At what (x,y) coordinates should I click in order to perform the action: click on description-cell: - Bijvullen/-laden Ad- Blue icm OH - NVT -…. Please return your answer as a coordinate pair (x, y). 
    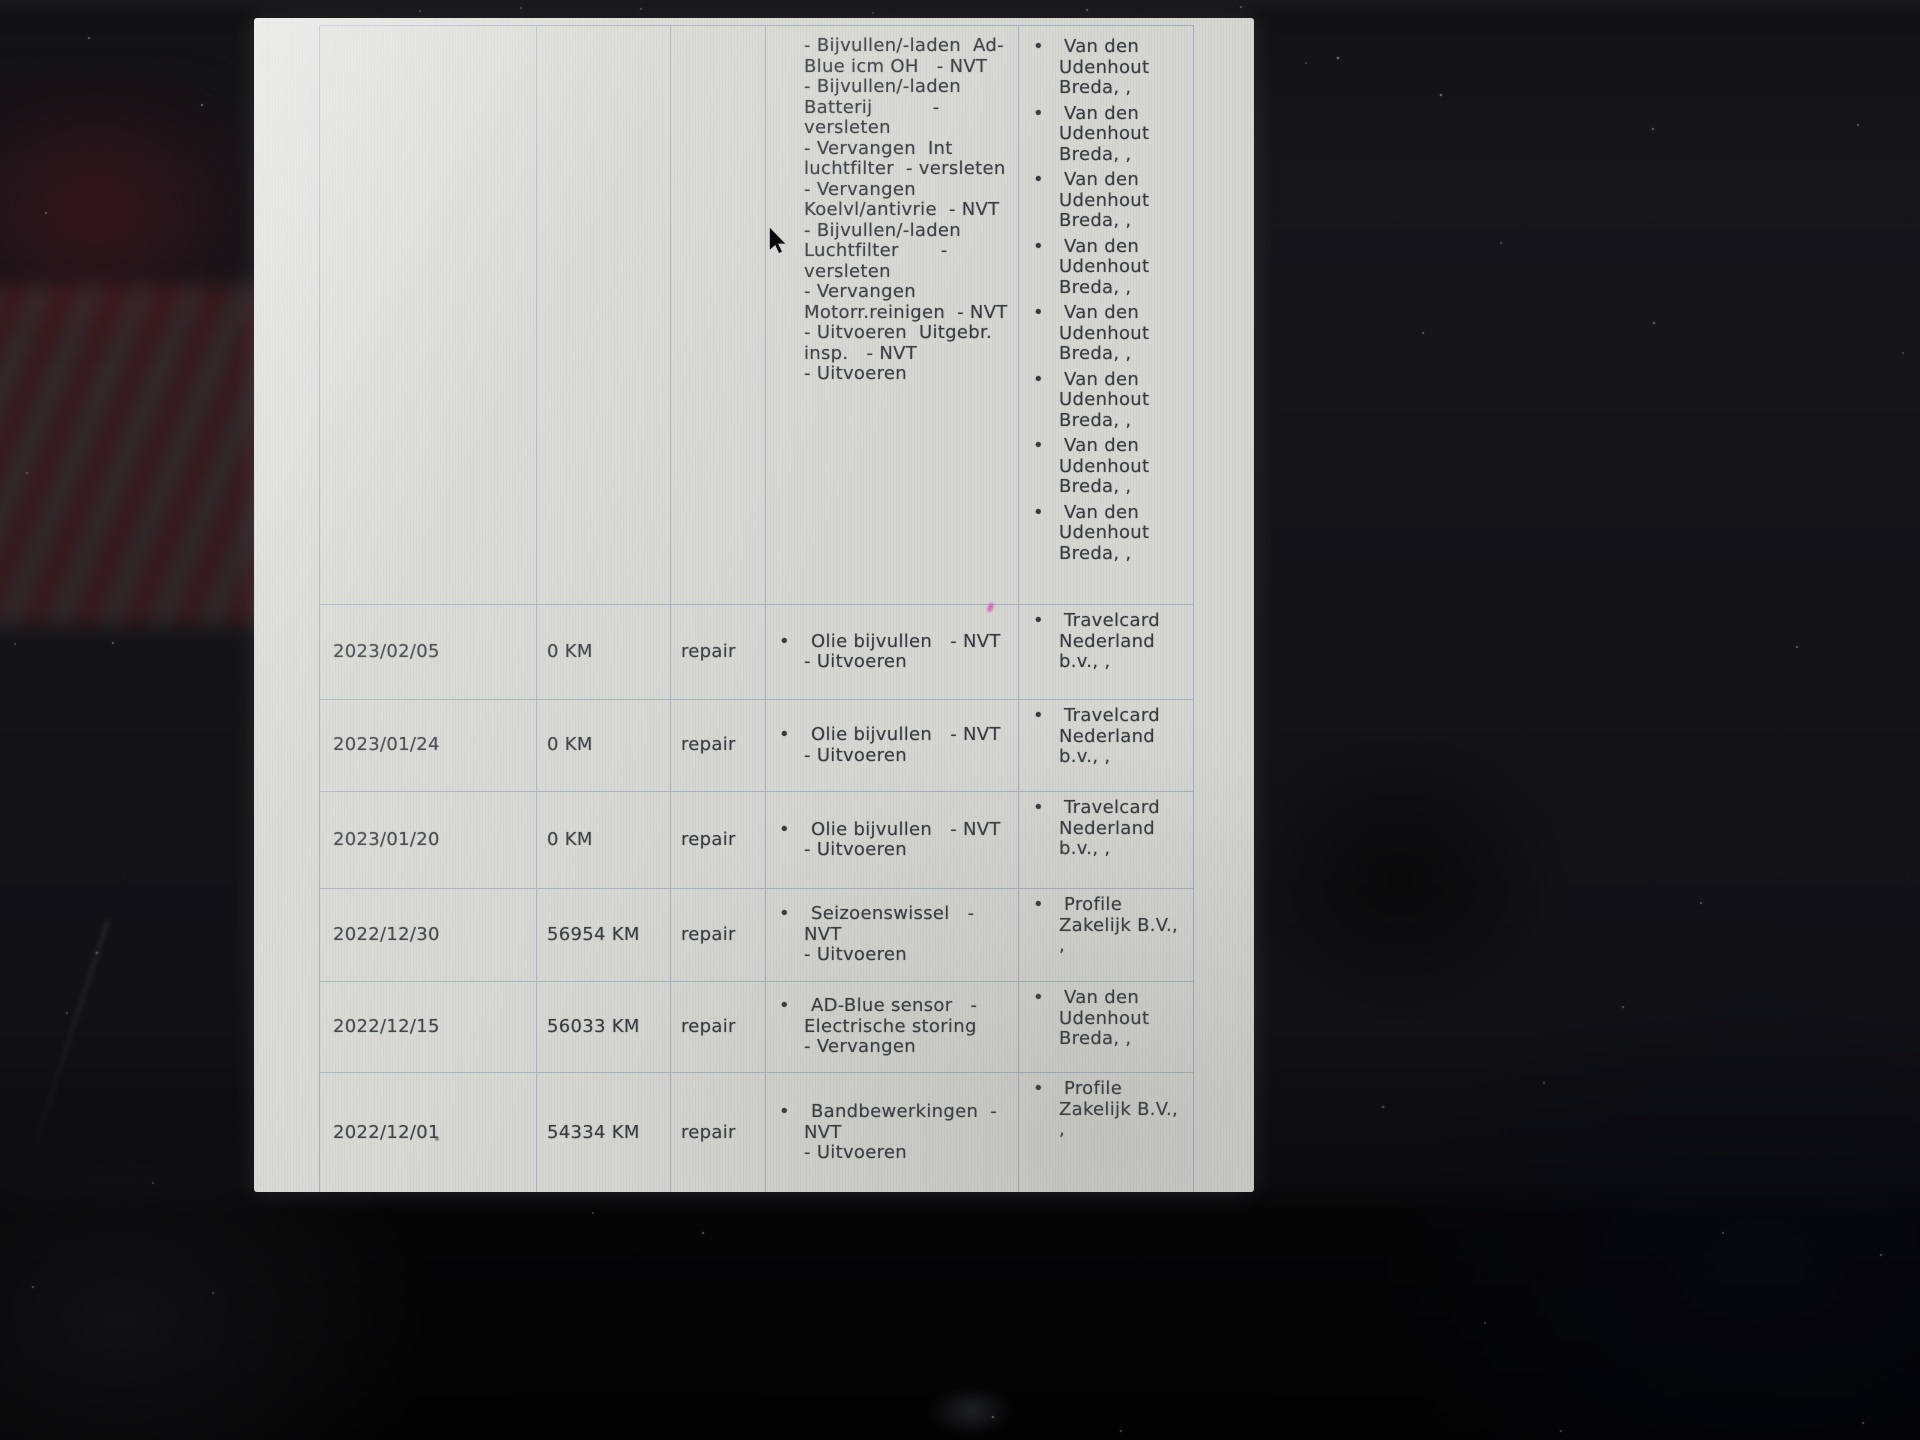
    Looking at the image, I should click on (892, 315).